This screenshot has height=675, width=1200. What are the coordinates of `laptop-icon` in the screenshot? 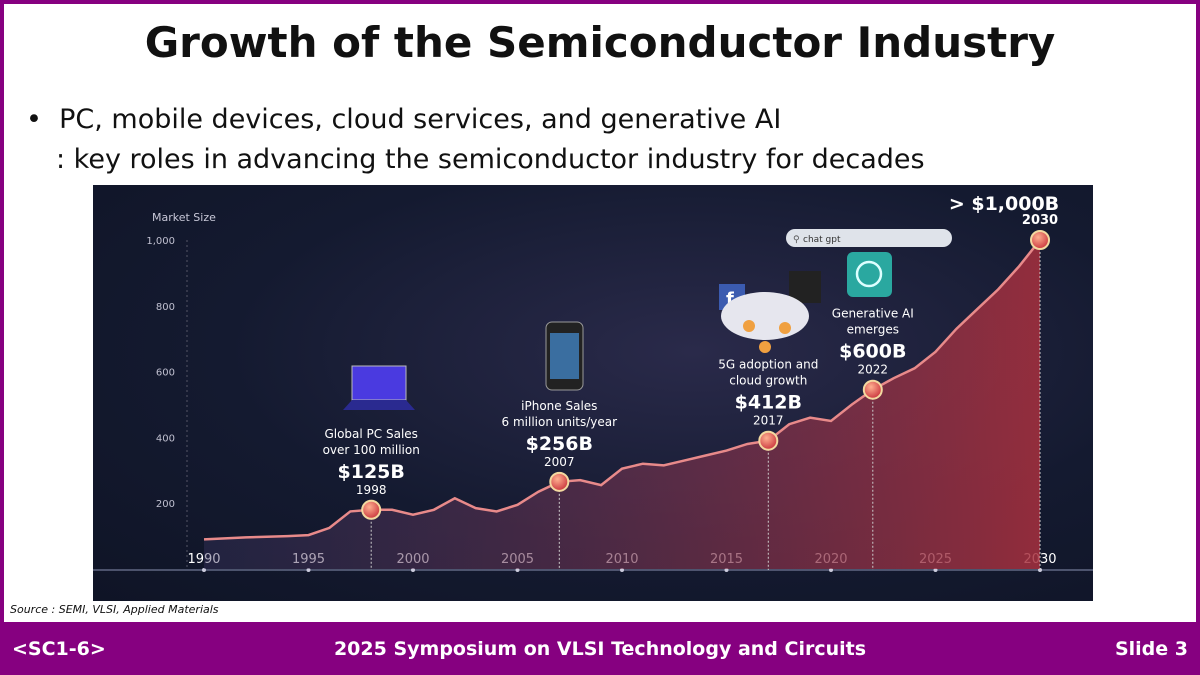 It's located at (379, 387).